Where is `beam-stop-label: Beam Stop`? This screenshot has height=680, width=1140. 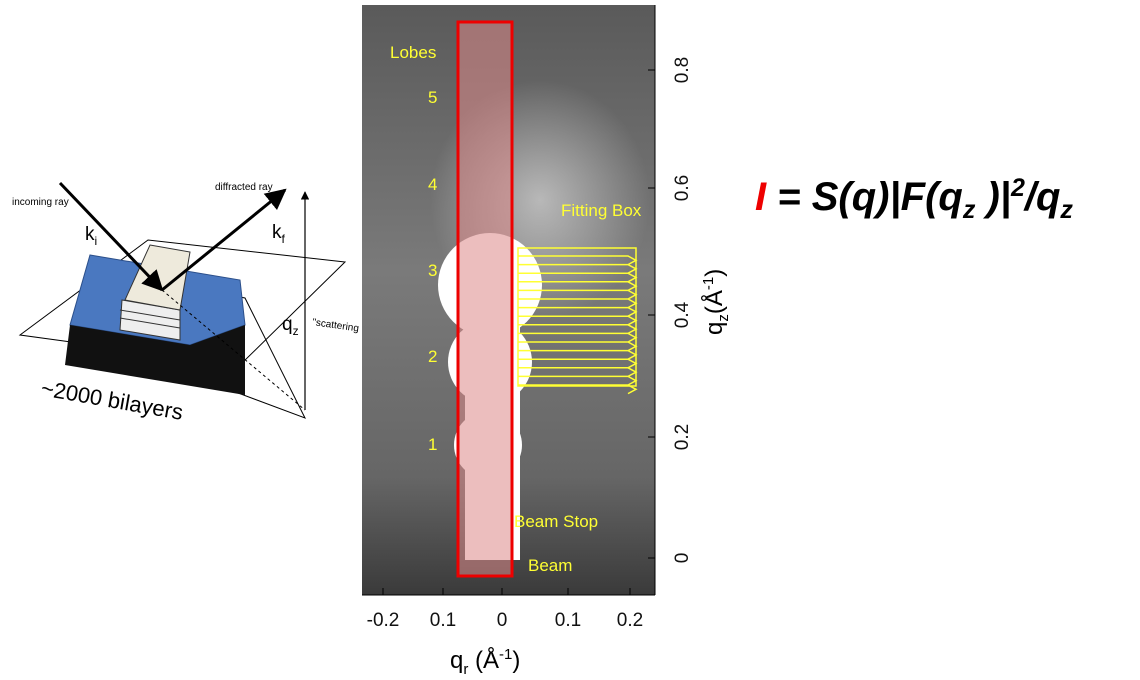 beam-stop-label: Beam Stop is located at coordinates (556, 521).